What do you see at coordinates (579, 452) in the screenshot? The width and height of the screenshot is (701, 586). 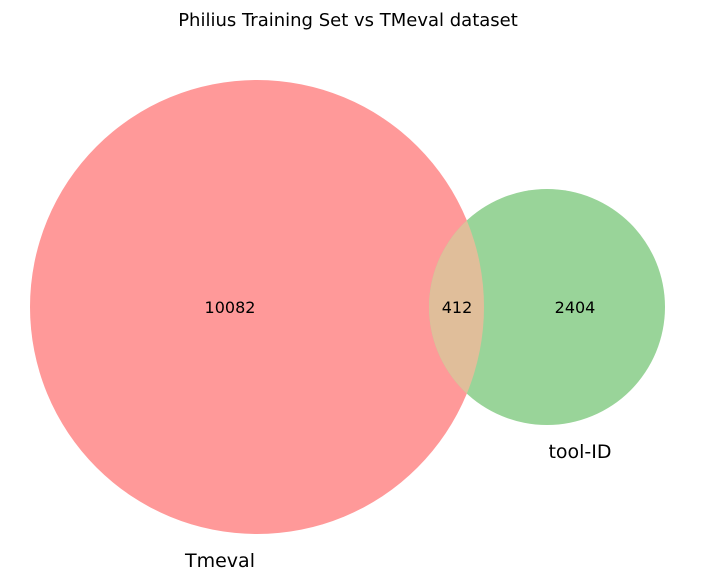 I see `set-label-tool-id: tool-ID` at bounding box center [579, 452].